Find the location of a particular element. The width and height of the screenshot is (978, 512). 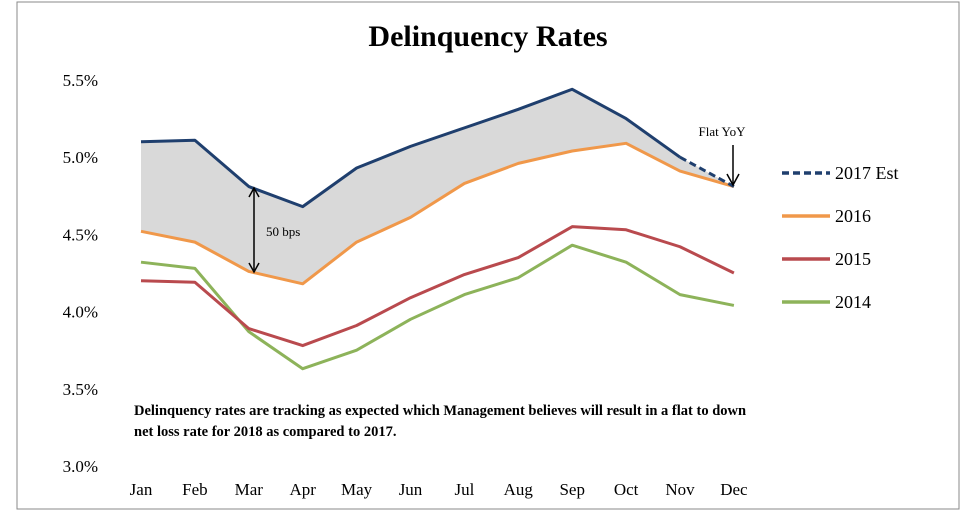

x-tick-label: Aug is located at coordinates (519, 489).